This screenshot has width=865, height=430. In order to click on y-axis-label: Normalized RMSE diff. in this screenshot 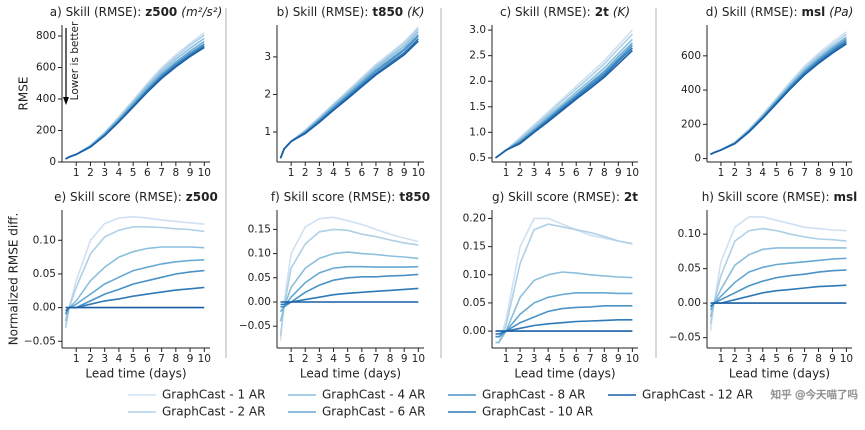, I will do `click(14, 279)`.